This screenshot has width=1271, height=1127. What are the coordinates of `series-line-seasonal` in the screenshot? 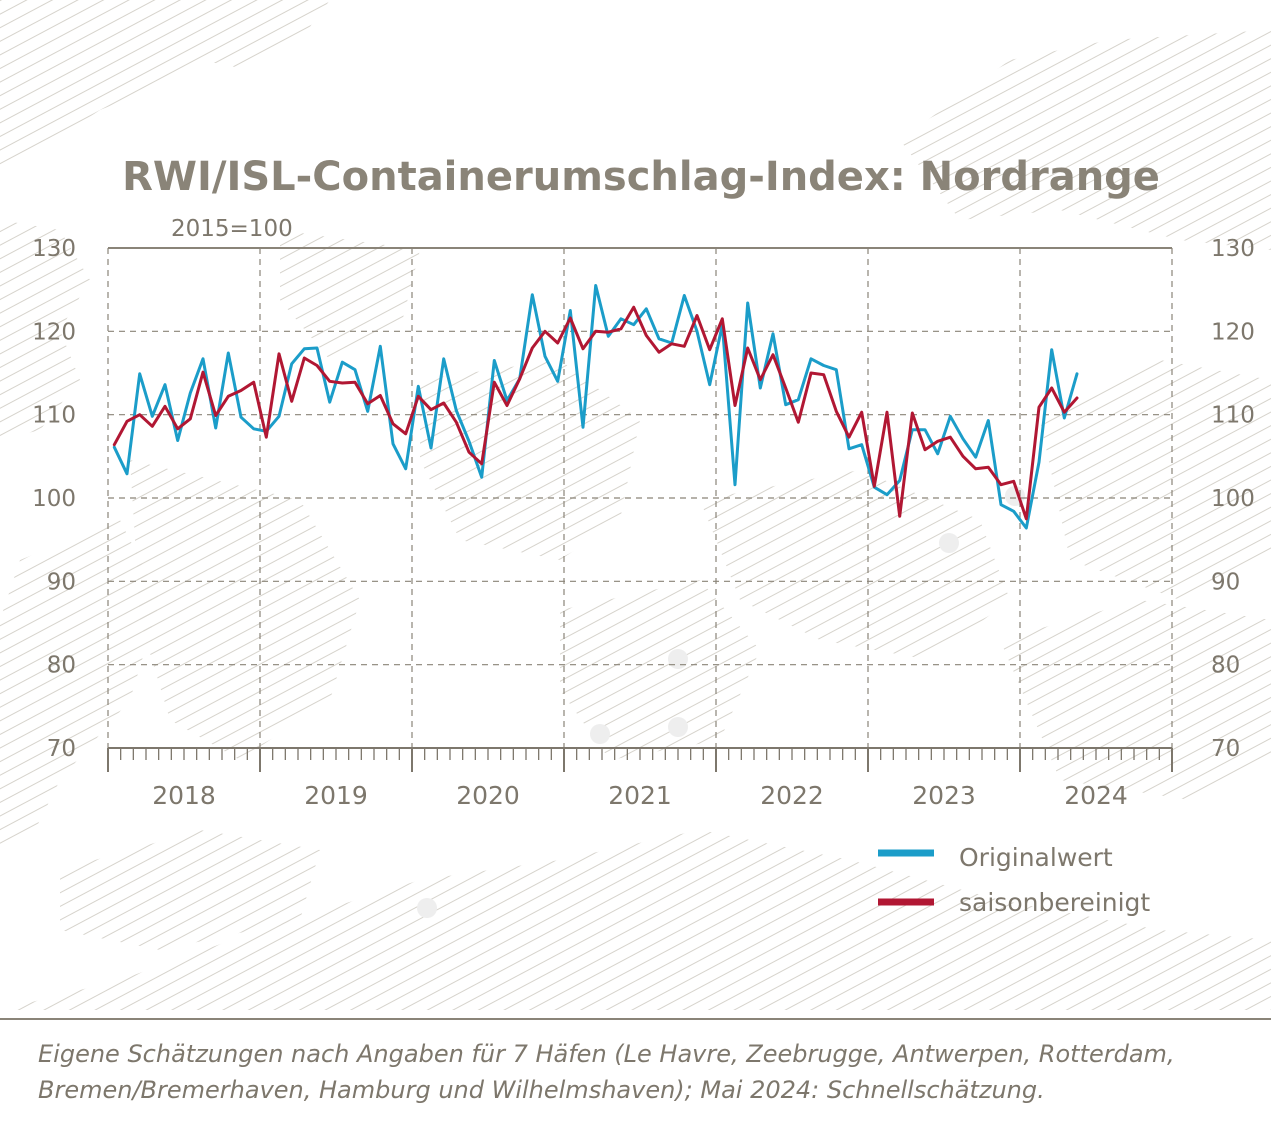 It's located at (595, 413).